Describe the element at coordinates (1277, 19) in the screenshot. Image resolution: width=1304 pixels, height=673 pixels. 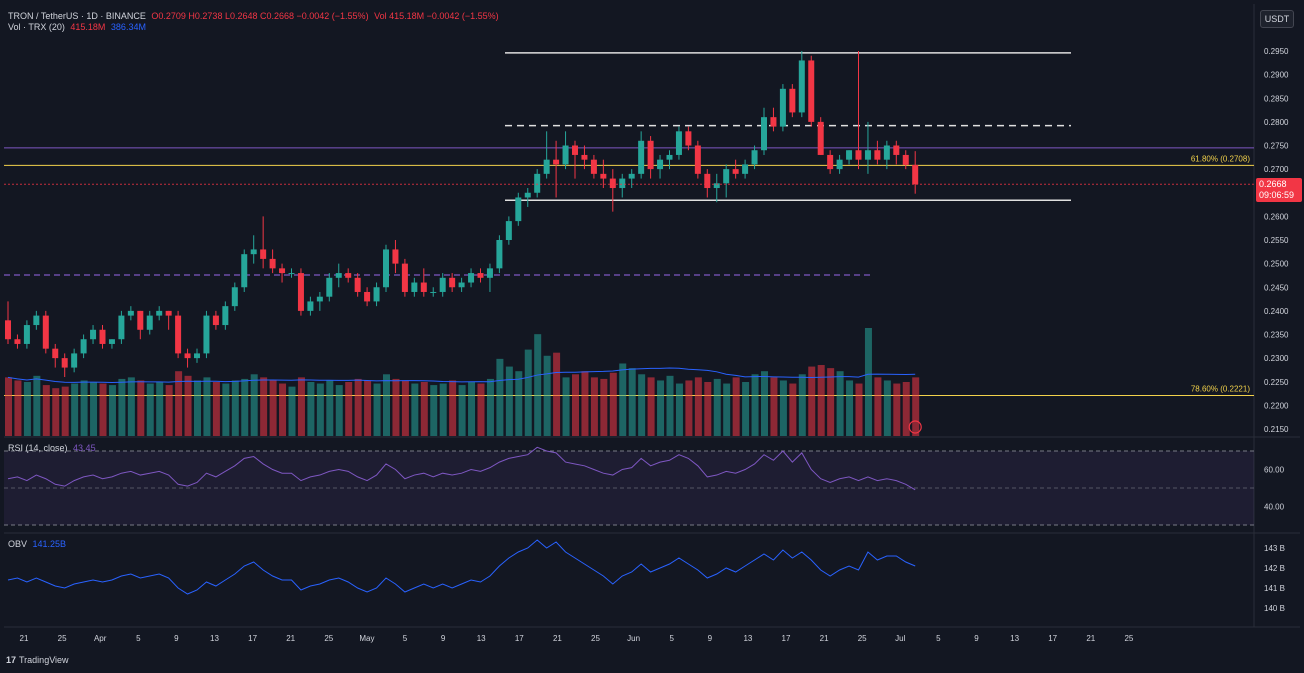
I see `currency-button: USDT` at that location.